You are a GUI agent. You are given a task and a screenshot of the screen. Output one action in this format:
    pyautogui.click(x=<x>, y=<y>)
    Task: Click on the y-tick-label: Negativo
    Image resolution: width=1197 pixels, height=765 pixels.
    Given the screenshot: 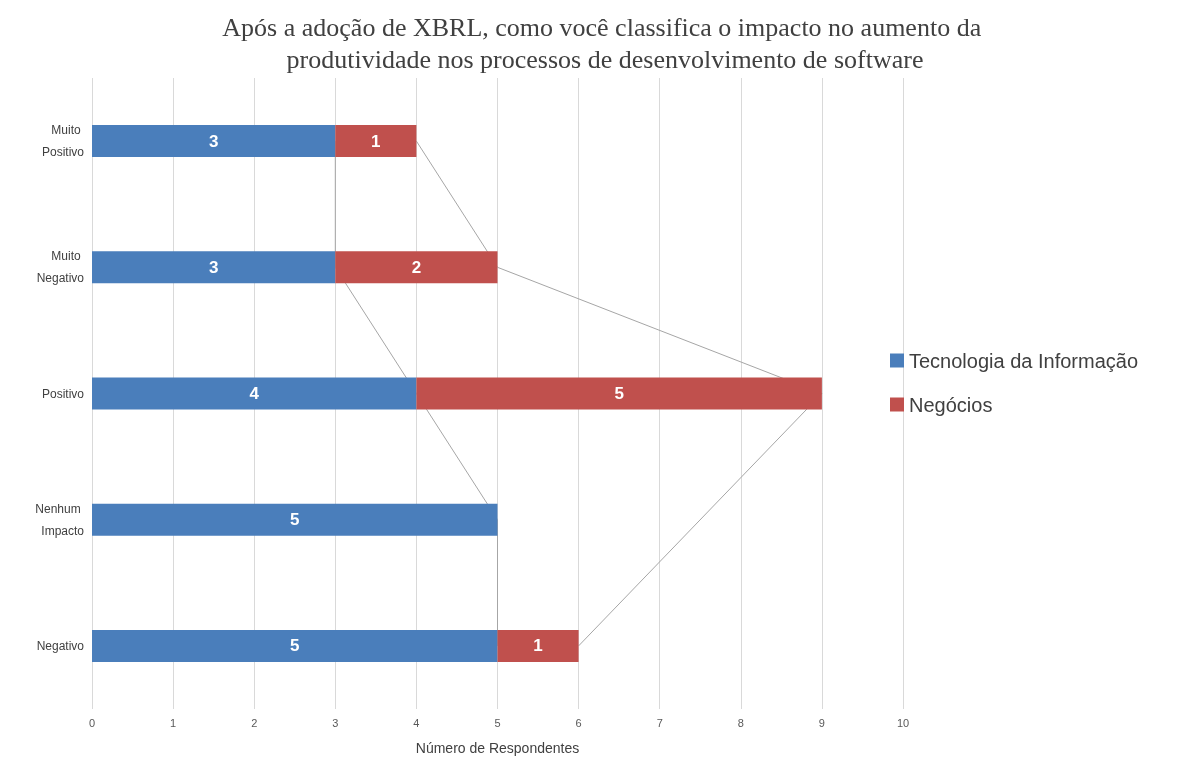 What is the action you would take?
    pyautogui.click(x=60, y=645)
    